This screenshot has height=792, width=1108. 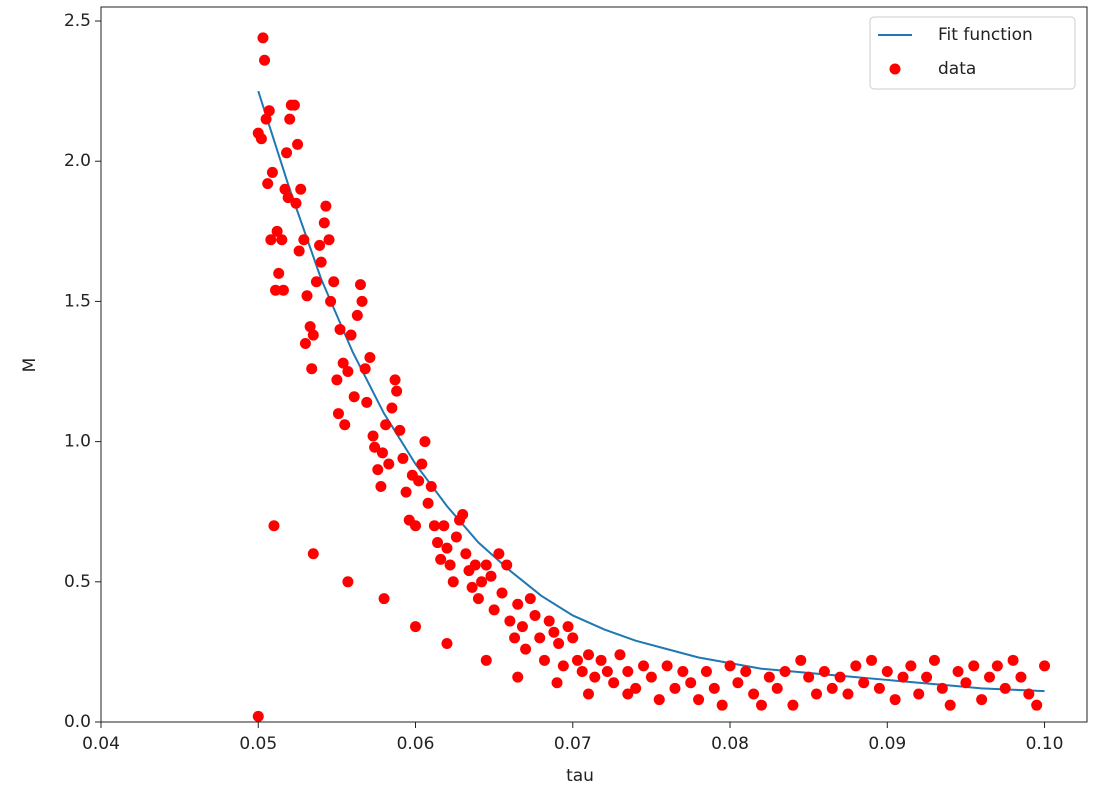 What do you see at coordinates (1045, 744) in the screenshot?
I see `x-tick-label: 0.10` at bounding box center [1045, 744].